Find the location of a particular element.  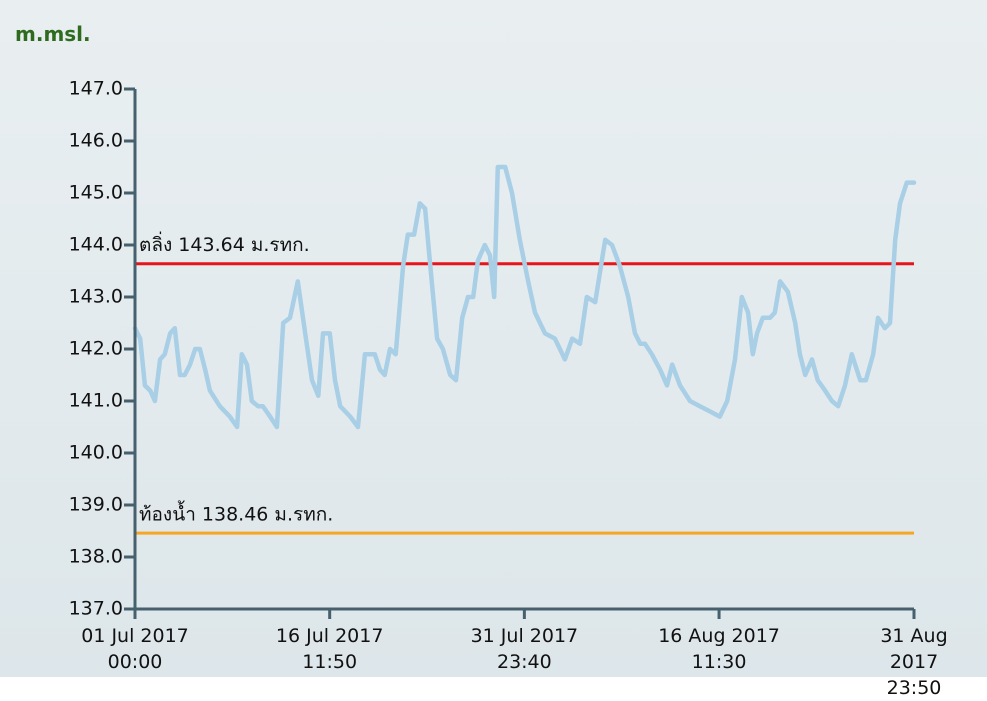

y-tick-label: 145.0 is located at coordinates (96, 193).